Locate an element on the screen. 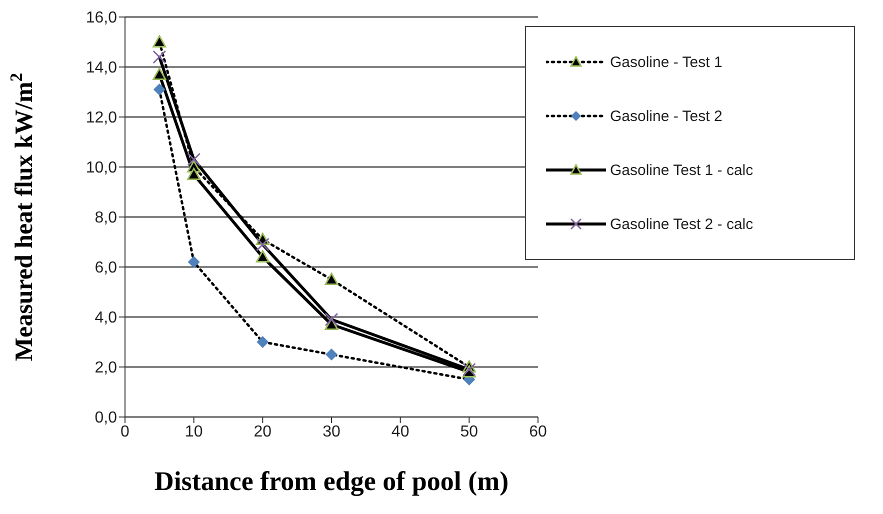  y-tick-label: 14,0 is located at coordinates (102, 68).